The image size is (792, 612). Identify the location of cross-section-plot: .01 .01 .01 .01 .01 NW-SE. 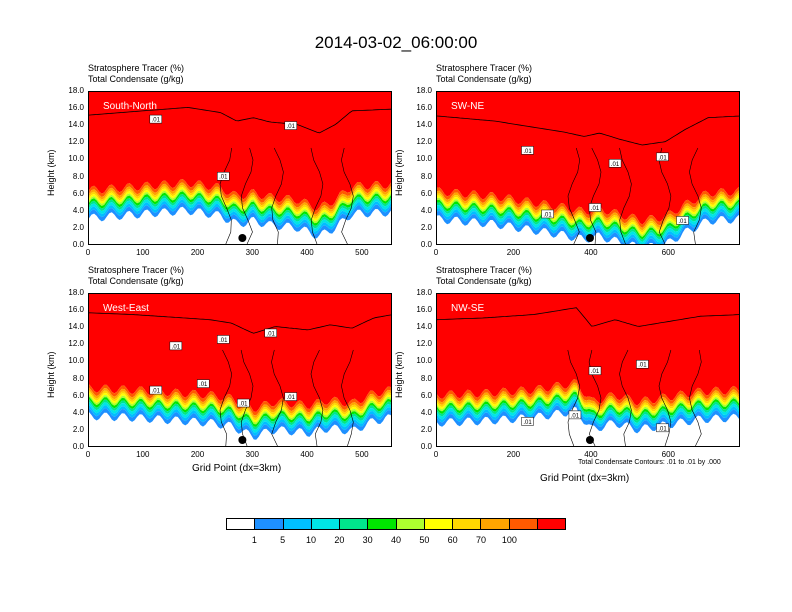
(588, 370).